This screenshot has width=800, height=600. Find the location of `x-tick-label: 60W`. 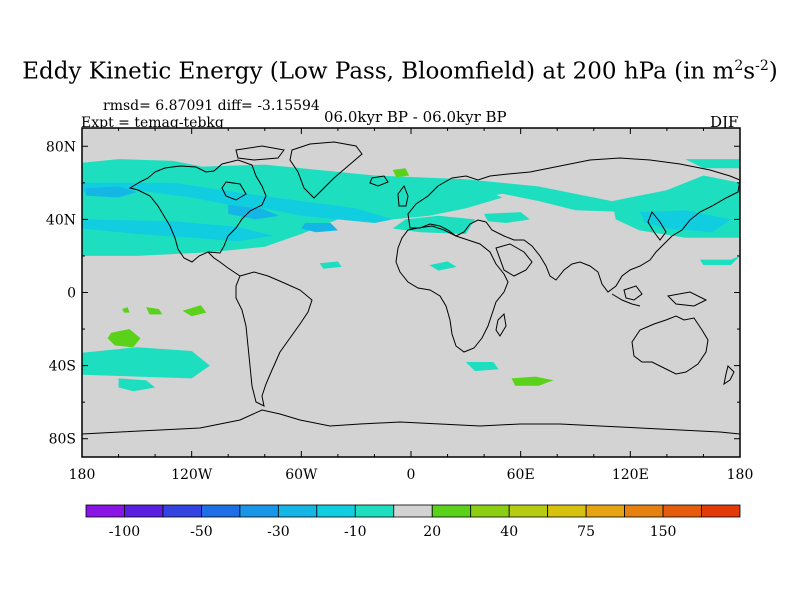

x-tick-label: 60W is located at coordinates (301, 475).